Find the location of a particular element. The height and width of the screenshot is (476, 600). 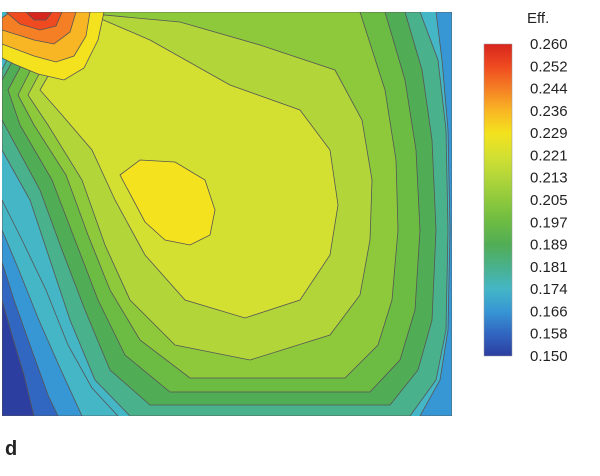

colorbar-bar is located at coordinates (498, 200).